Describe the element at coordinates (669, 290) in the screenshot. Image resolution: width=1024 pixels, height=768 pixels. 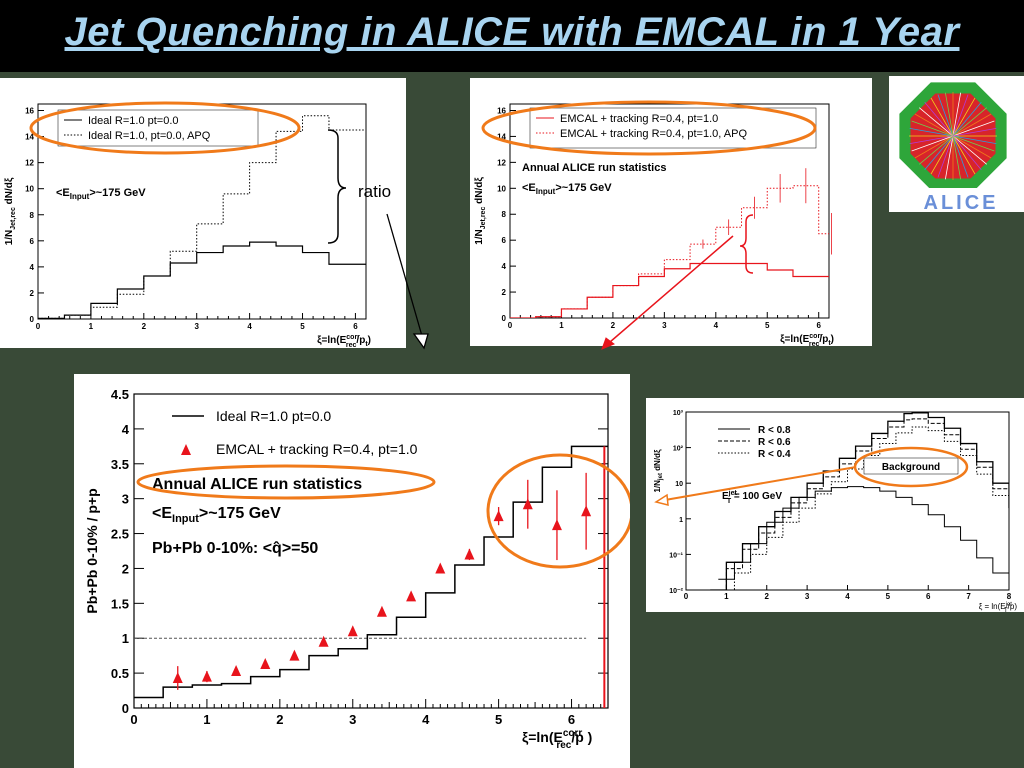
I see `series-base-line` at that location.